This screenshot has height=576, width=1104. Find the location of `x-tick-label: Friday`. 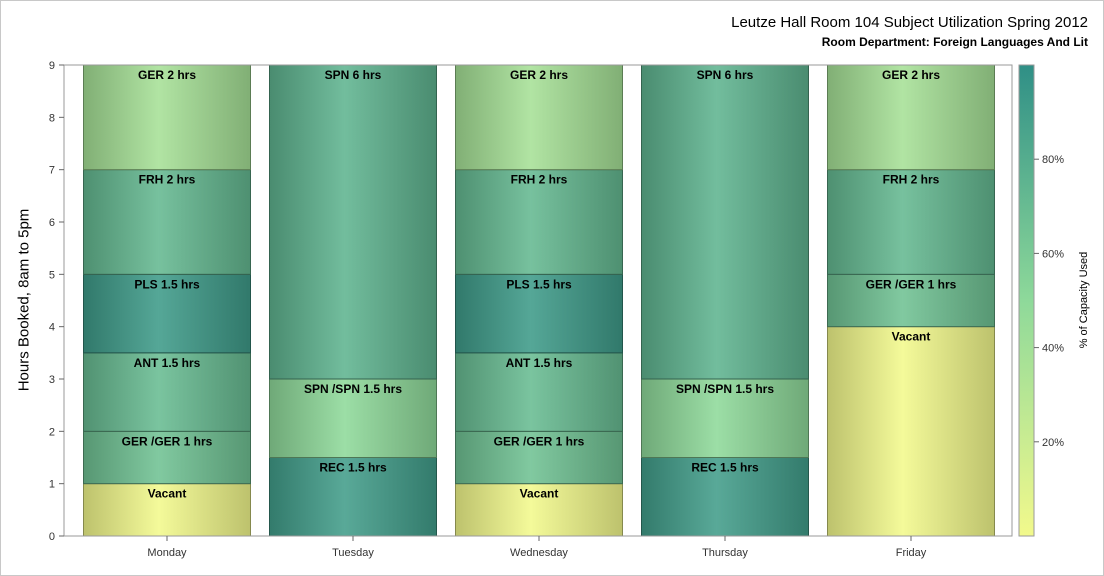

x-tick-label: Friday is located at coordinates (911, 553).